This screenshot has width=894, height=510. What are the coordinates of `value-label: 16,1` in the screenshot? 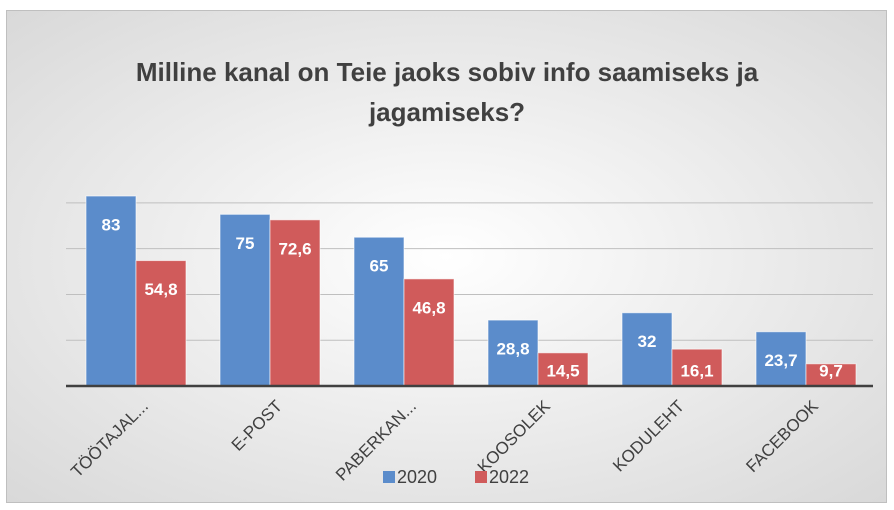 It's located at (696, 370).